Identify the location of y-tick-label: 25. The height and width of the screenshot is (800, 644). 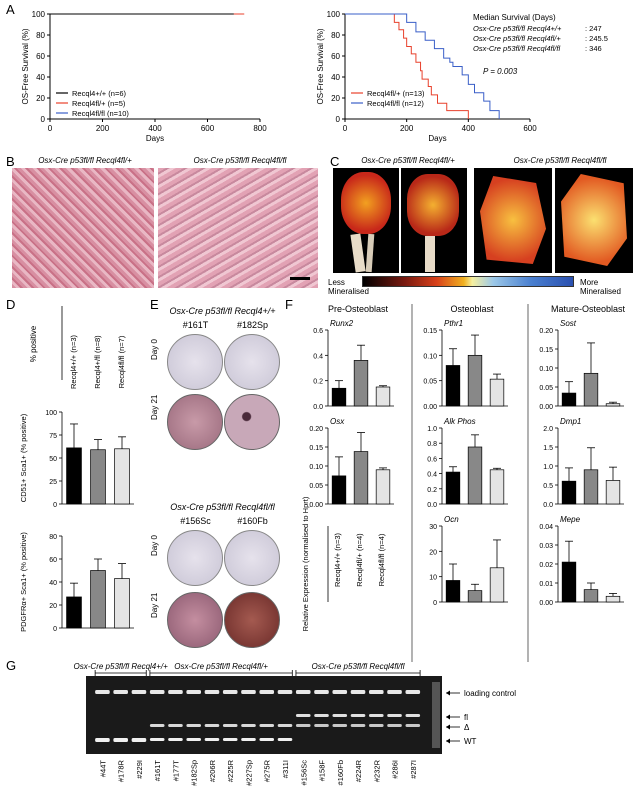
(53, 482).